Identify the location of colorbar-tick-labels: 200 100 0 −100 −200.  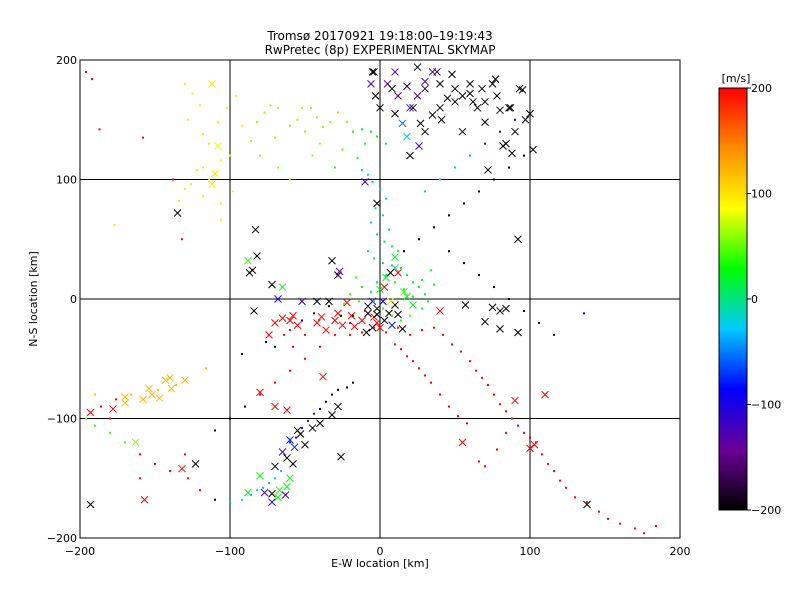
(764, 299).